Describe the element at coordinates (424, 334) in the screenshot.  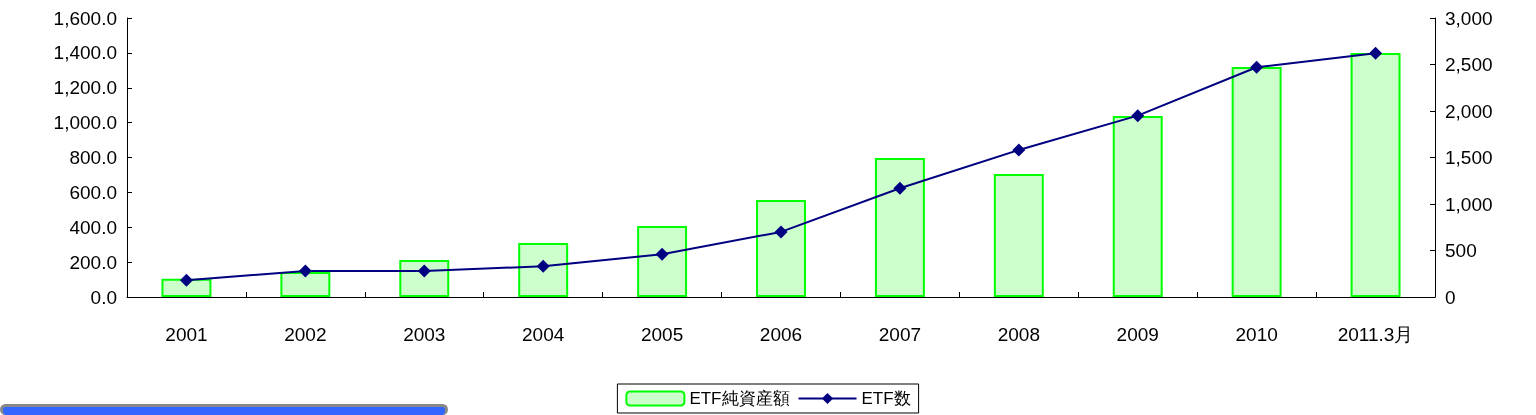
I see `x-tick-label: 2003` at that location.